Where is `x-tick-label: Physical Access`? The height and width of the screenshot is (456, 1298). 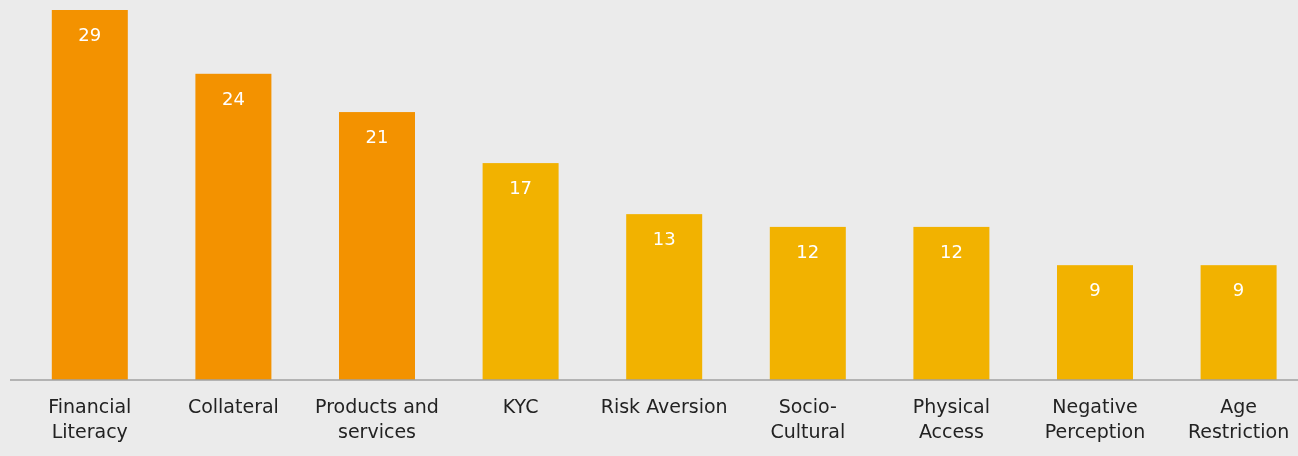 x-tick-label: Physical Access is located at coordinates (951, 418).